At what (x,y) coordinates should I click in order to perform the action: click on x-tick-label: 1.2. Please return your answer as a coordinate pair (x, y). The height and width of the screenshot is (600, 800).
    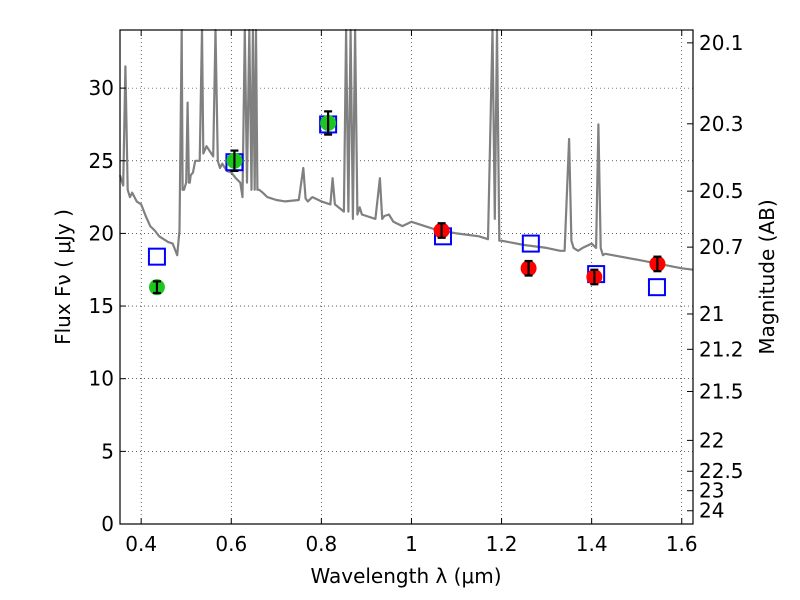
    Looking at the image, I should click on (502, 544).